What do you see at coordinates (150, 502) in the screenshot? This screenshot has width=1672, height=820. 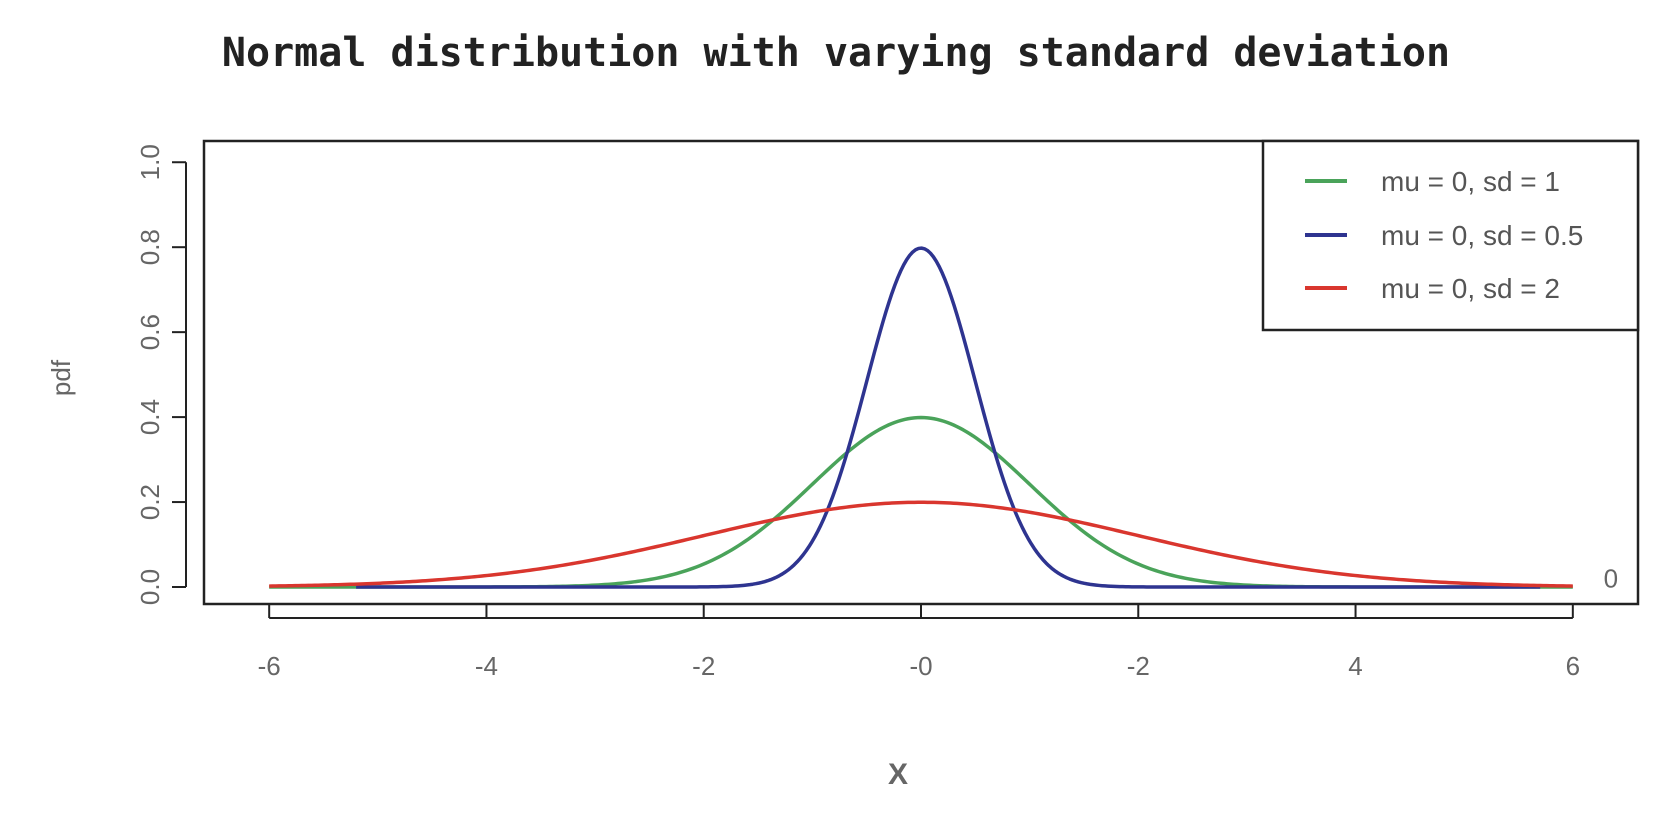 I see `y-tick-label: 0.2` at bounding box center [150, 502].